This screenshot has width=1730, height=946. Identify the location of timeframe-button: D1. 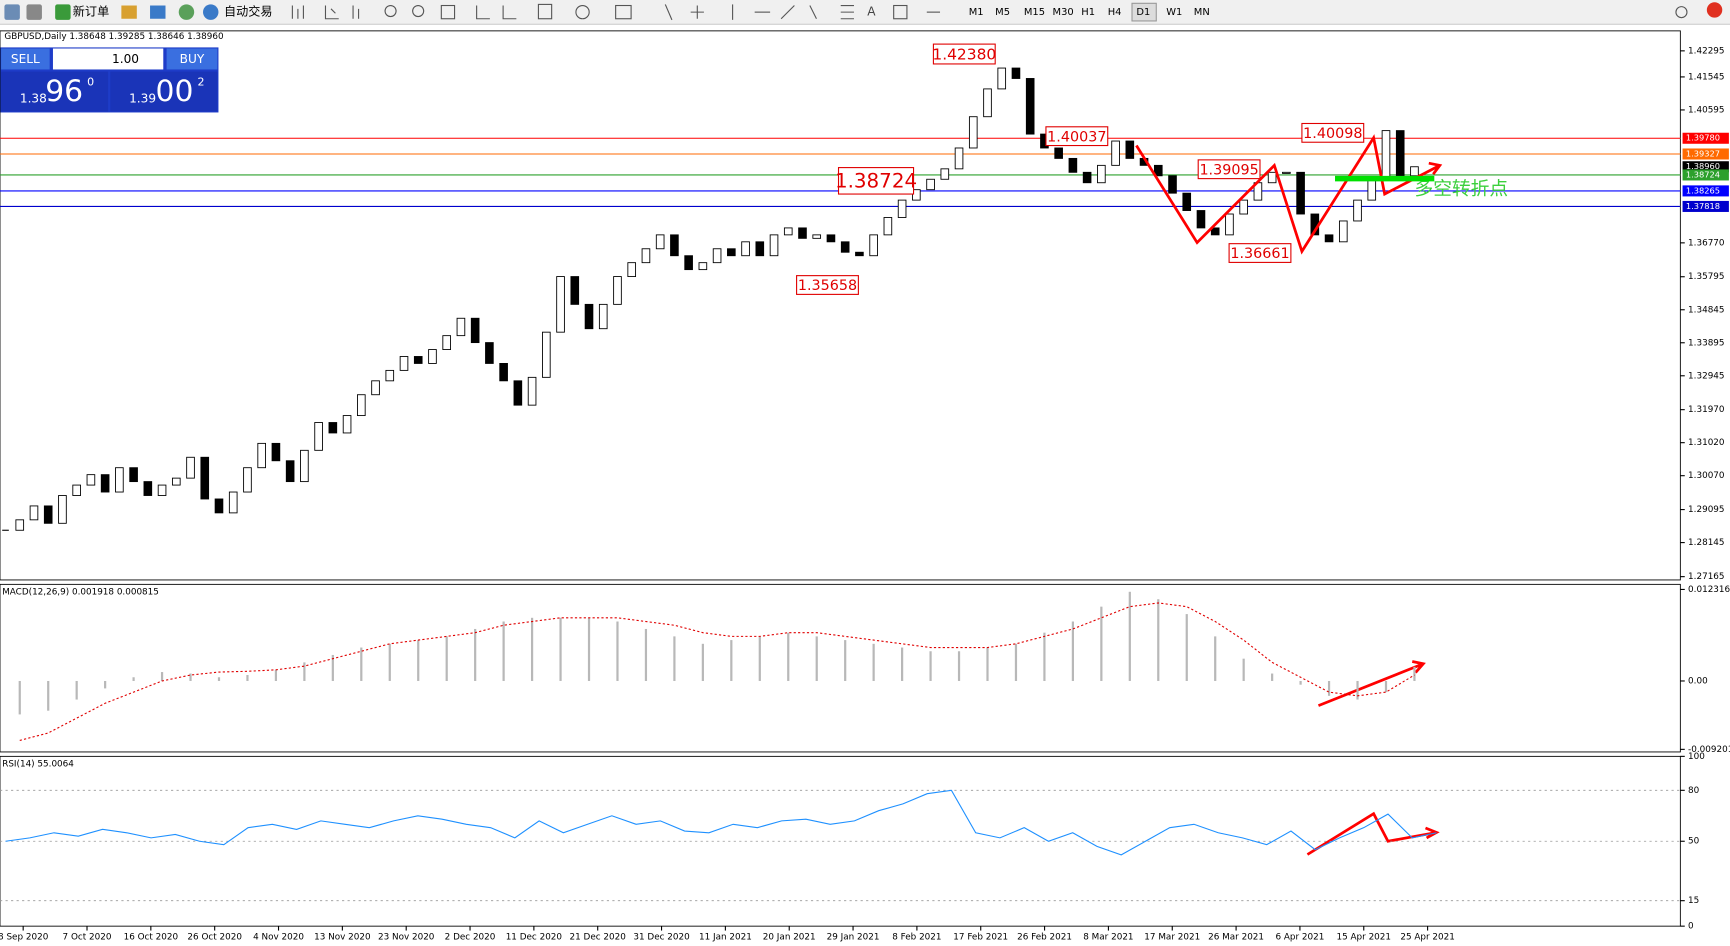
(1143, 12).